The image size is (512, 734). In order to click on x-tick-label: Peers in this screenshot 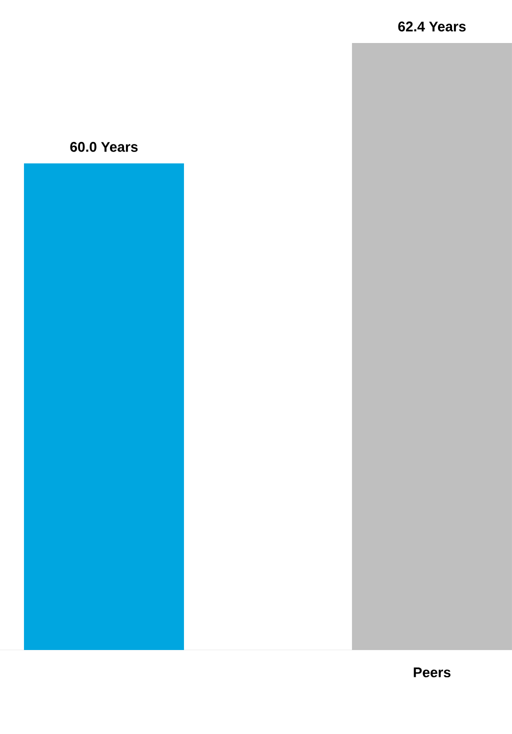, I will do `click(432, 673)`.